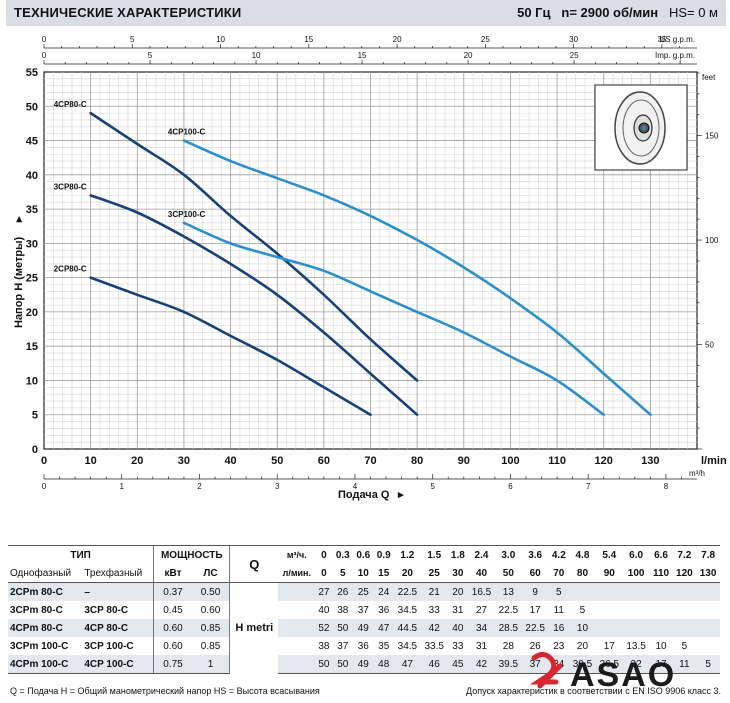  What do you see at coordinates (510, 486) in the screenshot?
I see `m3h-tick-label: 6` at bounding box center [510, 486].